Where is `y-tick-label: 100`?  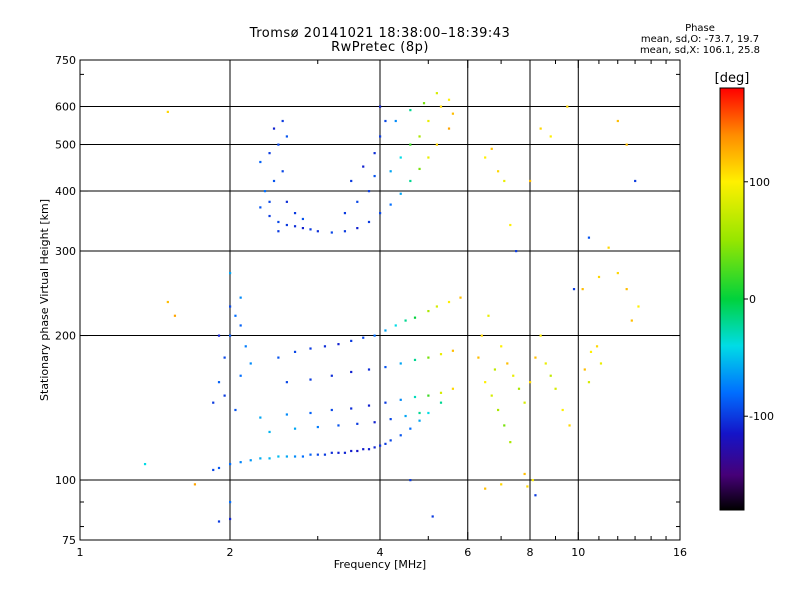
y-tick-label: 100 is located at coordinates (65, 480).